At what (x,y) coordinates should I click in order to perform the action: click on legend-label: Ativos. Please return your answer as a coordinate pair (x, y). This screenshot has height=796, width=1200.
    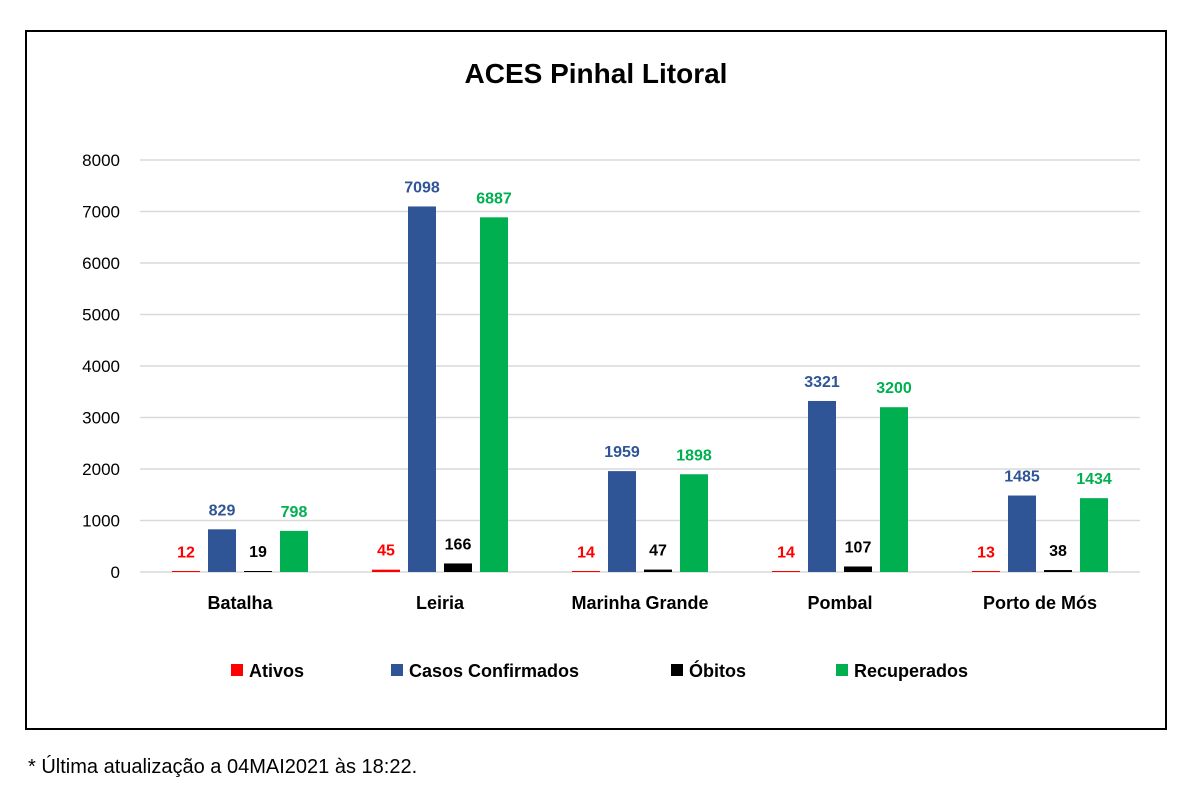
    Looking at the image, I should click on (276, 671).